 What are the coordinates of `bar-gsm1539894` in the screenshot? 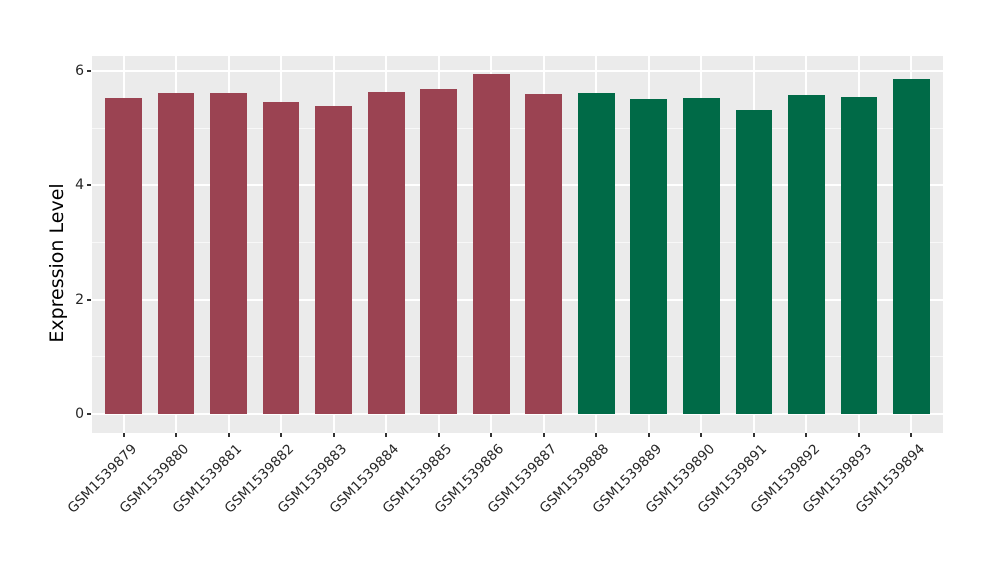 It's located at (911, 246).